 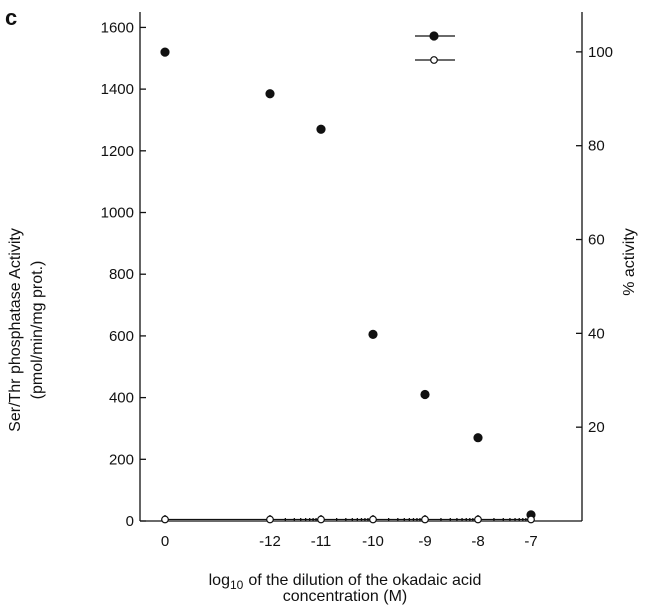 What do you see at coordinates (117, 151) in the screenshot?
I see `y-tick-label: 1200` at bounding box center [117, 151].